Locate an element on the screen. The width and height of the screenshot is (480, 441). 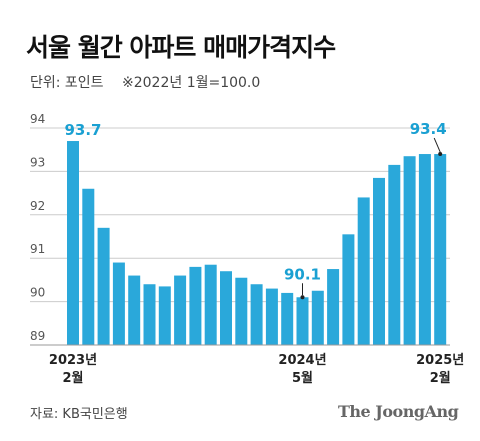
data-label: 93.4 is located at coordinates (428, 129).